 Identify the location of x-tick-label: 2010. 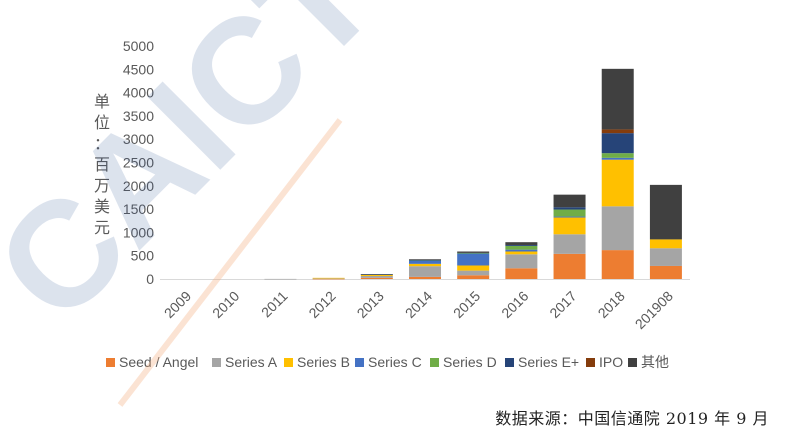
(225, 304).